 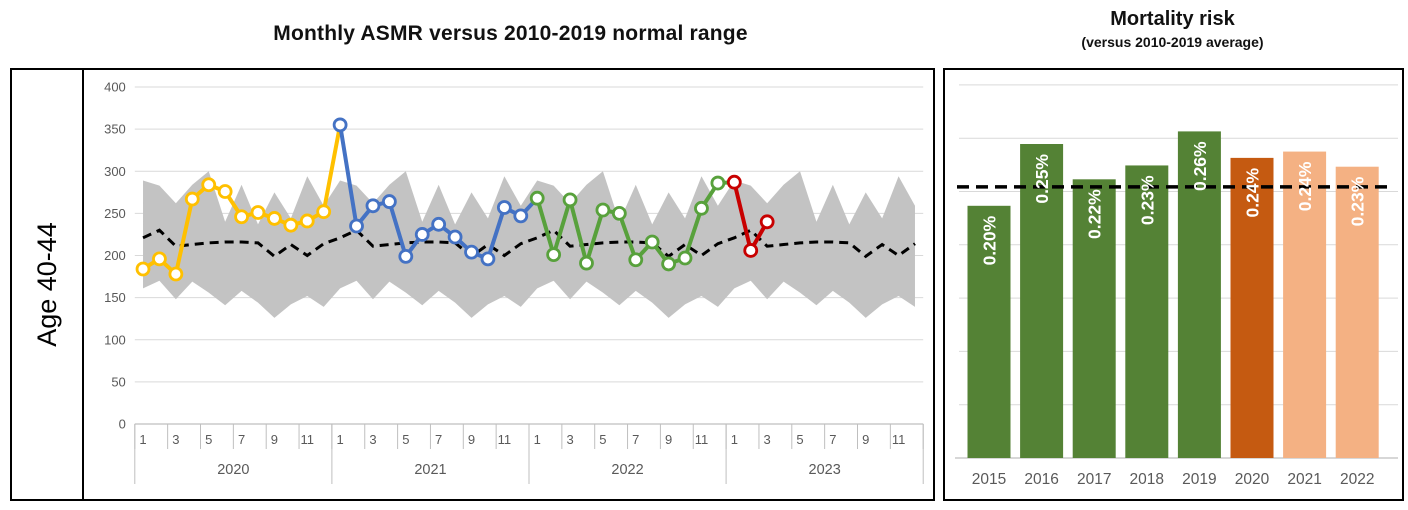 What do you see at coordinates (115, 171) in the screenshot?
I see `svg-text: 300` at bounding box center [115, 171].